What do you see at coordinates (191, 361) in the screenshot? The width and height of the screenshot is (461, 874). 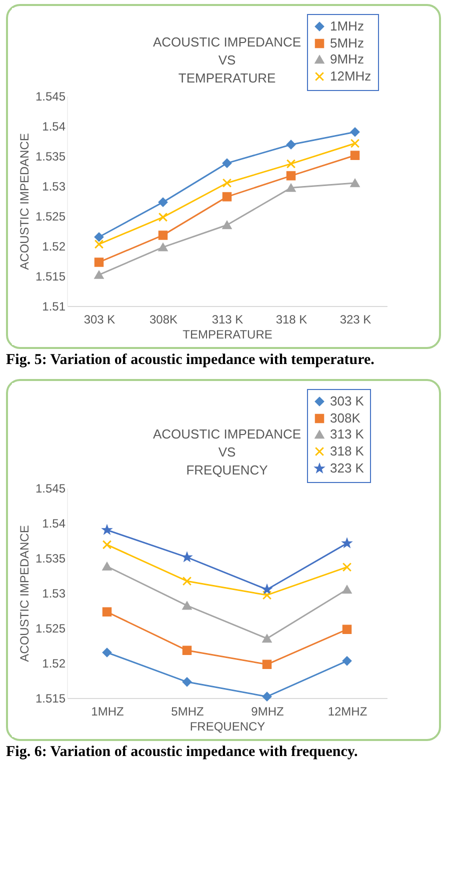 I see `caption: Fig. 5: Variation of acoustic impedance with temperature.` at bounding box center [191, 361].